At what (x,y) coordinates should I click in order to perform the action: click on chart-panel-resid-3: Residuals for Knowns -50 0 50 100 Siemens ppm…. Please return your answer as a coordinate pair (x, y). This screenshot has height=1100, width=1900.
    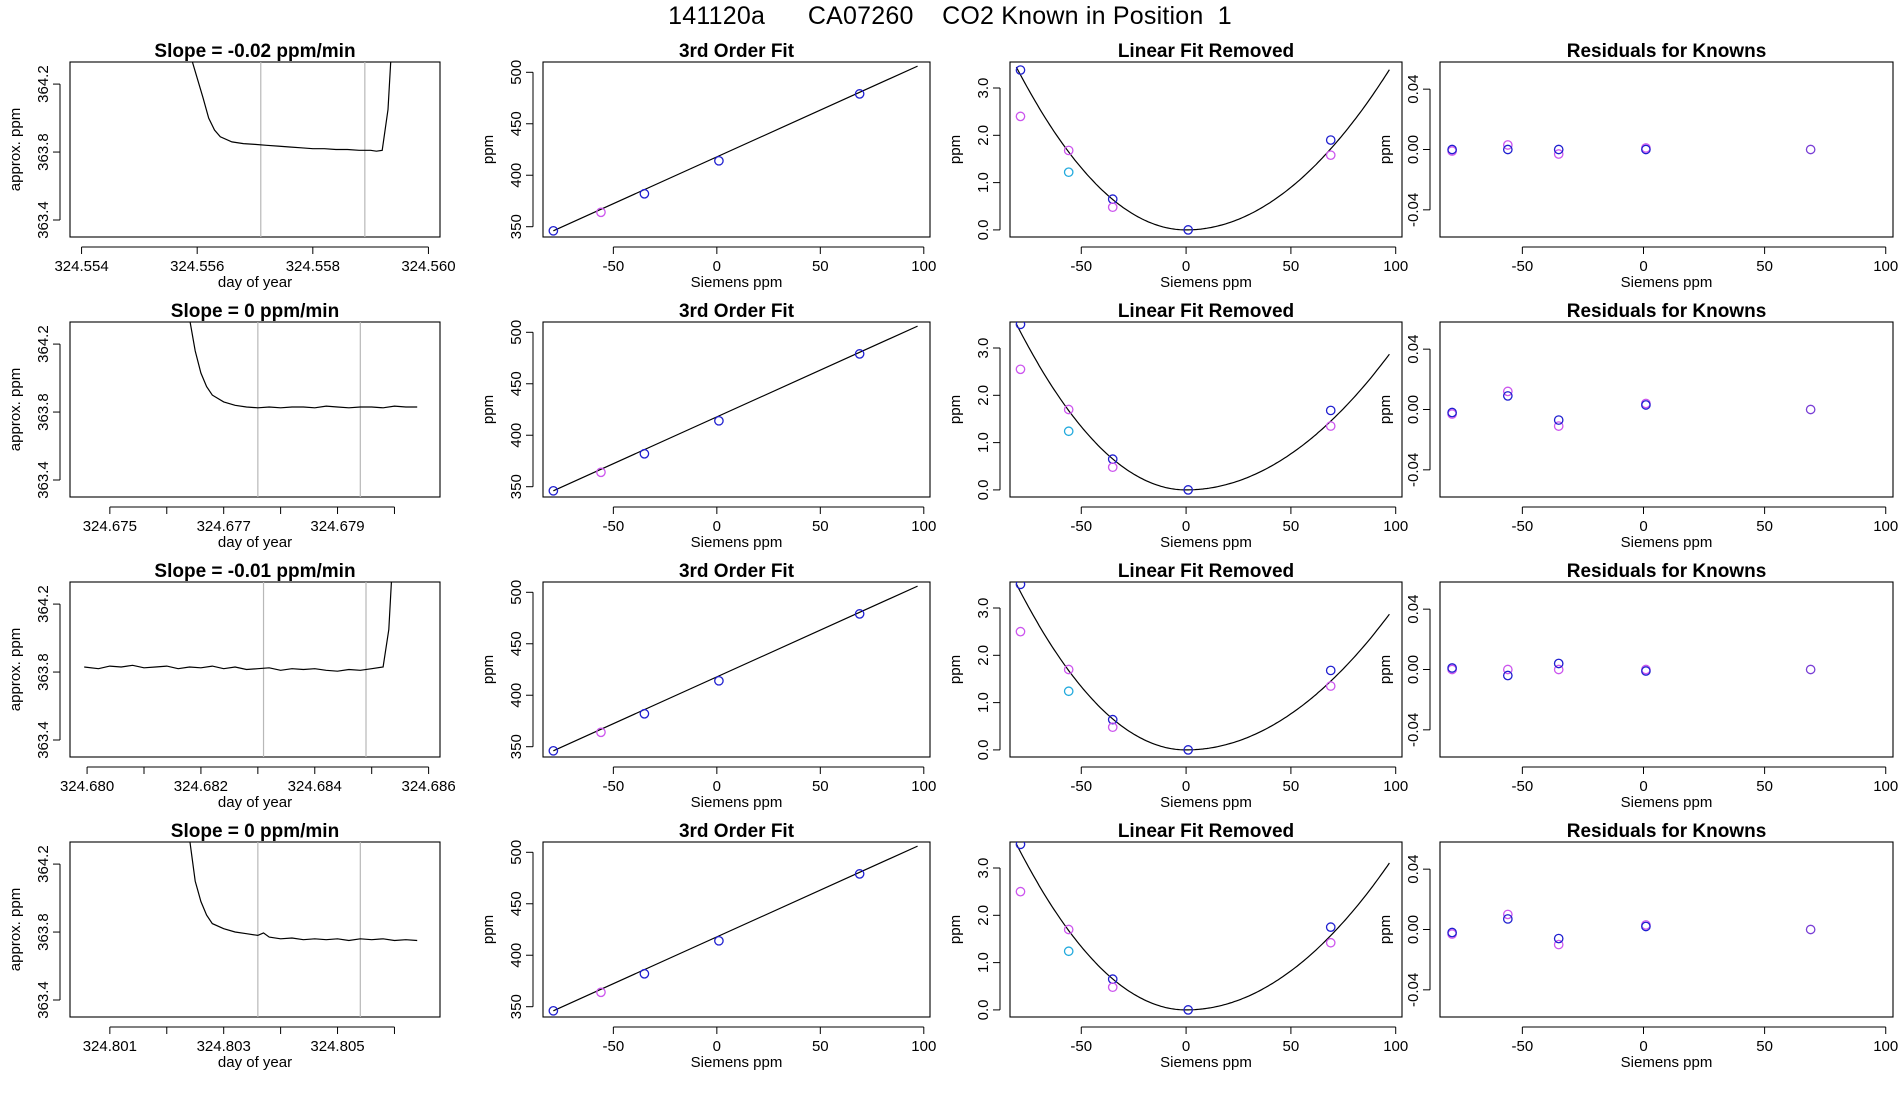
    Looking at the image, I should click on (1637, 686).